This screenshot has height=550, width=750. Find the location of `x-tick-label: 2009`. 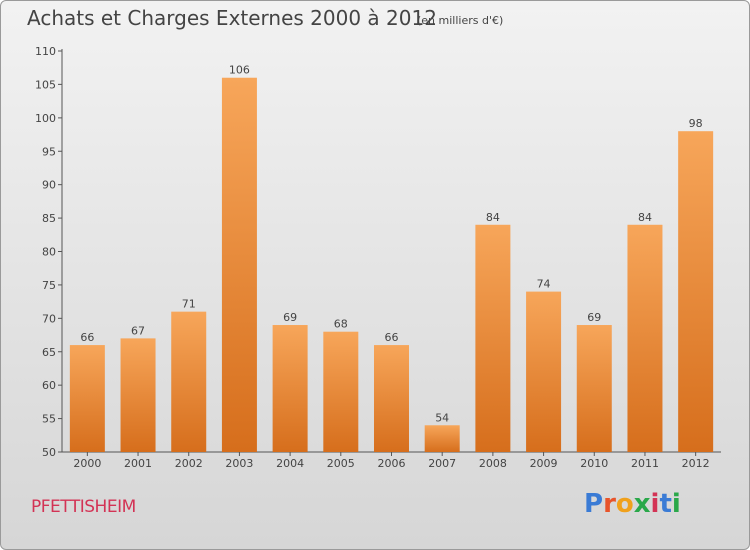

x-tick-label: 2009 is located at coordinates (544, 463).